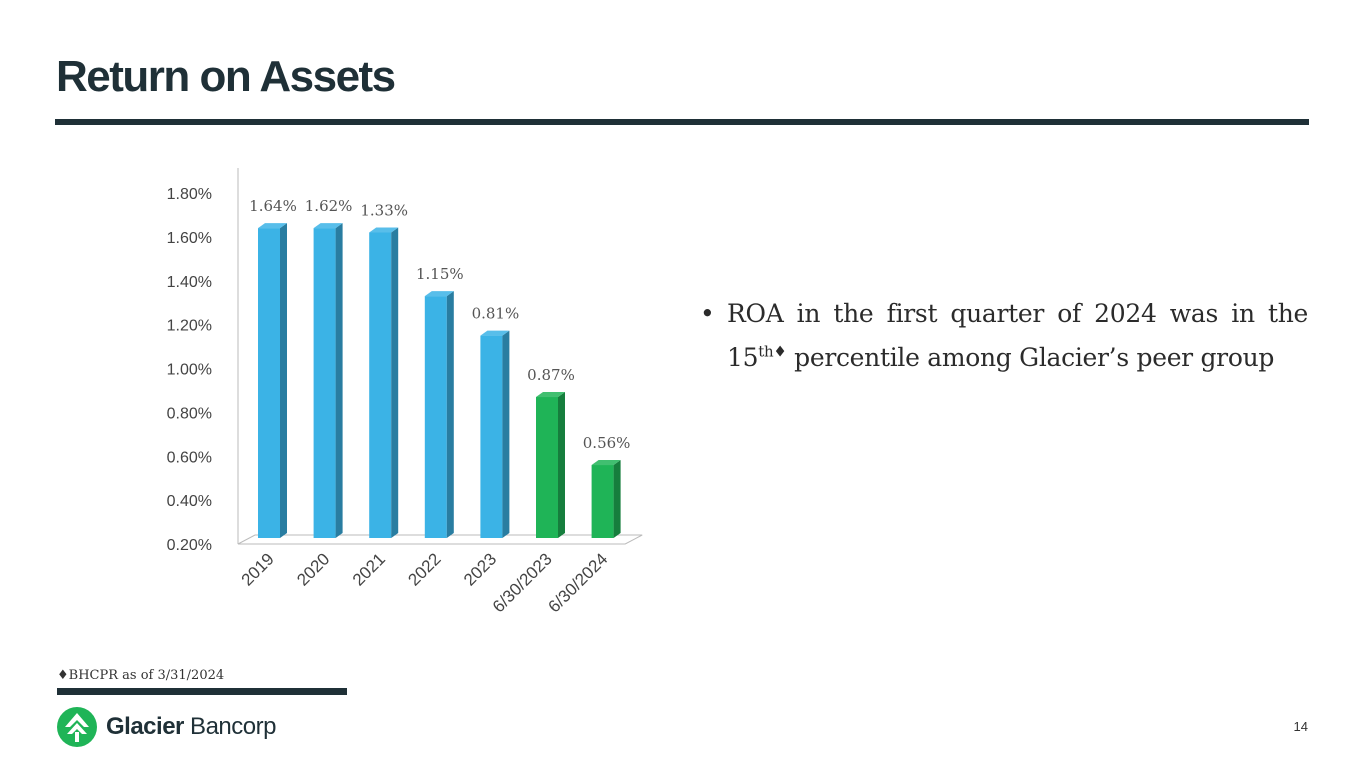 Image resolution: width=1365 pixels, height=768 pixels. What do you see at coordinates (682, 122) in the screenshot?
I see `title-underline` at bounding box center [682, 122].